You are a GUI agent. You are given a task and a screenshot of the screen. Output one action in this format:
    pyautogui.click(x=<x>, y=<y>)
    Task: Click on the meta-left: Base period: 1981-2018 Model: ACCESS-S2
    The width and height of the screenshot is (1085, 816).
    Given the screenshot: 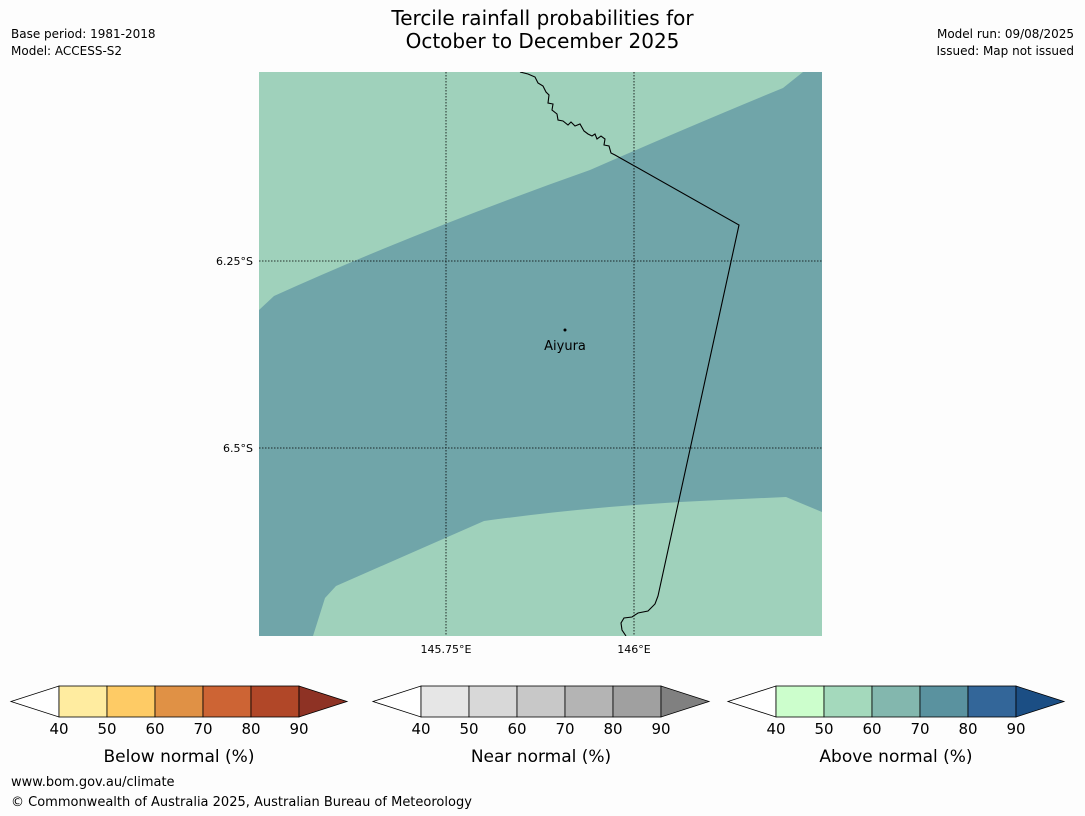 What is the action you would take?
    pyautogui.click(x=83, y=43)
    